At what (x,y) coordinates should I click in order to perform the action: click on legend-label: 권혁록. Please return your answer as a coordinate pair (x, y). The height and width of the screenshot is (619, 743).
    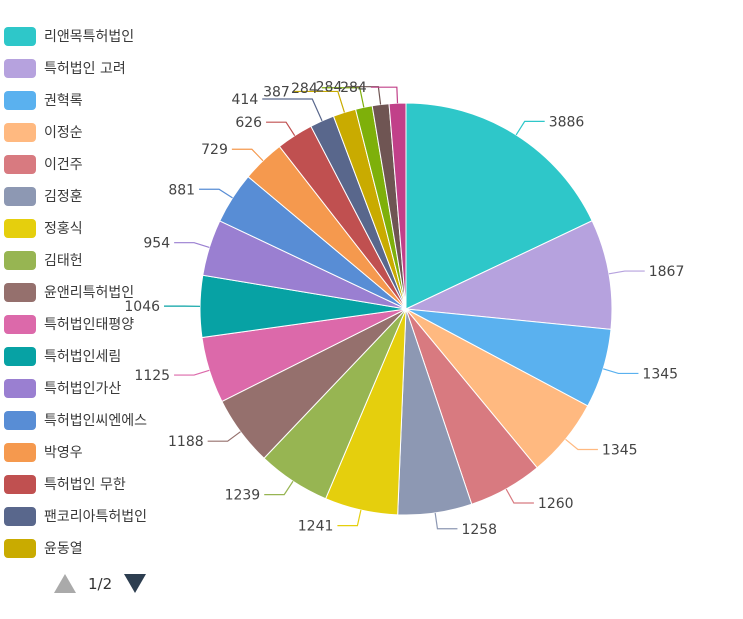
    Looking at the image, I should click on (63, 101).